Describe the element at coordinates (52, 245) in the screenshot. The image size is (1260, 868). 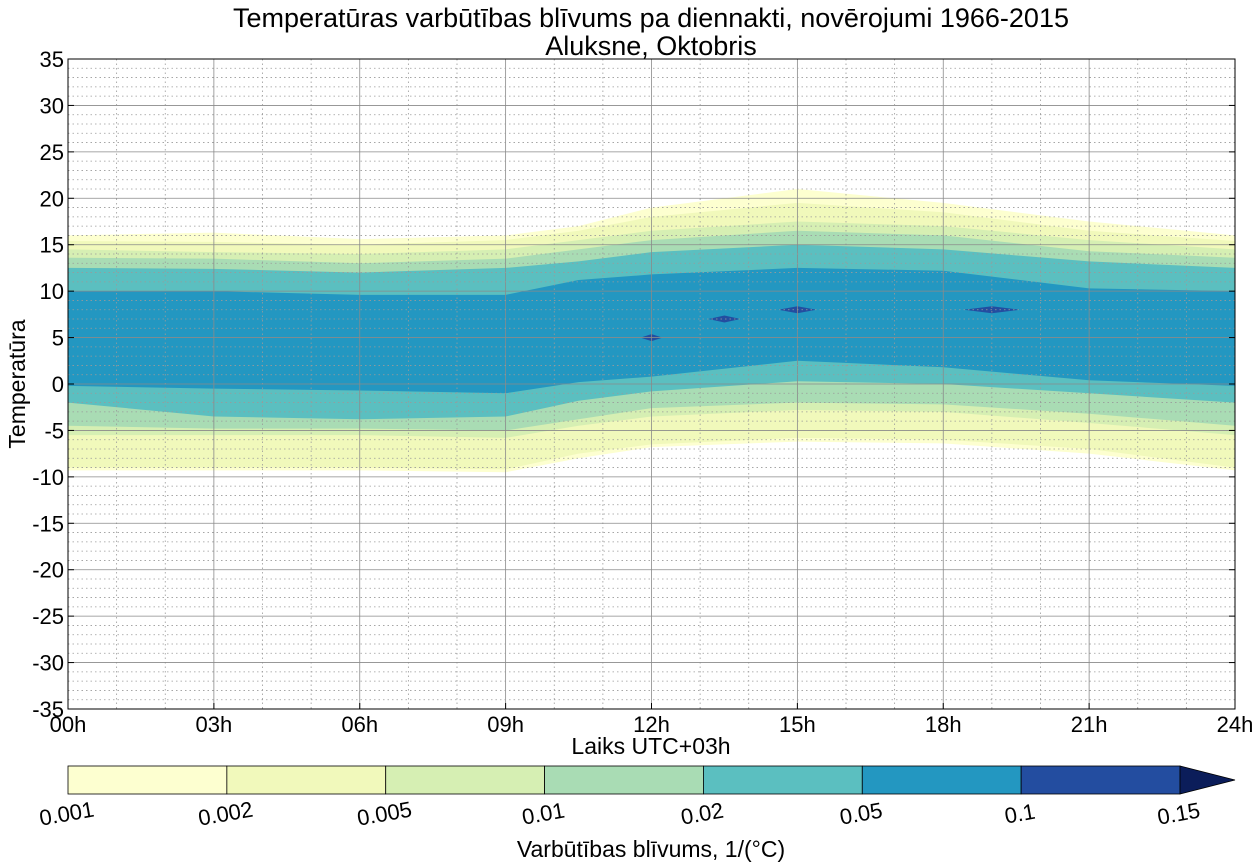
I see `y-tick-label: 15` at that location.